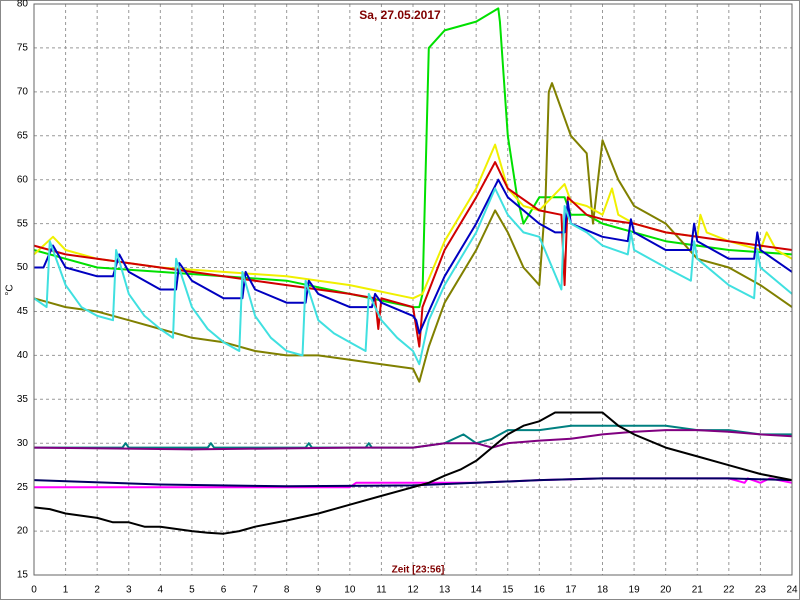 The height and width of the screenshot is (600, 800). Describe the element at coordinates (418, 570) in the screenshot. I see `x-axis-label: Zeit [23:56]` at that location.